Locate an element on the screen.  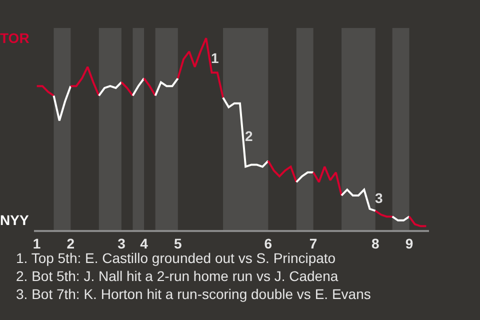
x-tick-label: 5 is located at coordinates (178, 244).